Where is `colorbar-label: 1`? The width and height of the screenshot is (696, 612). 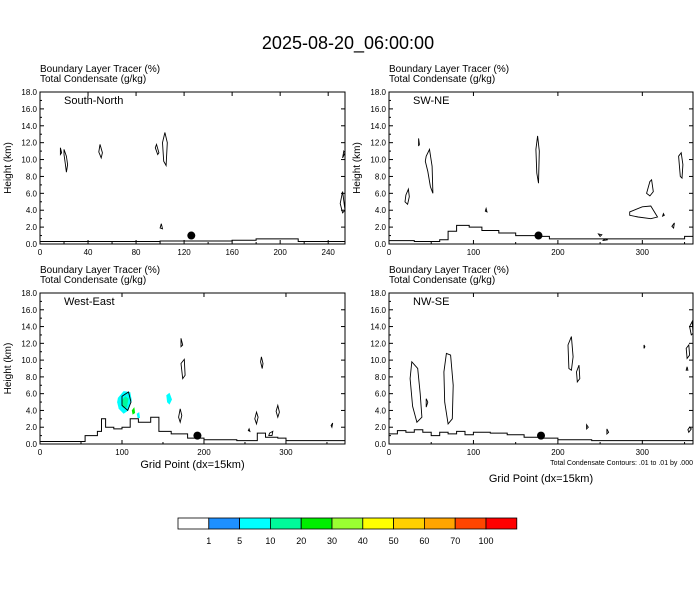 colorbar-label: 1 is located at coordinates (208, 541).